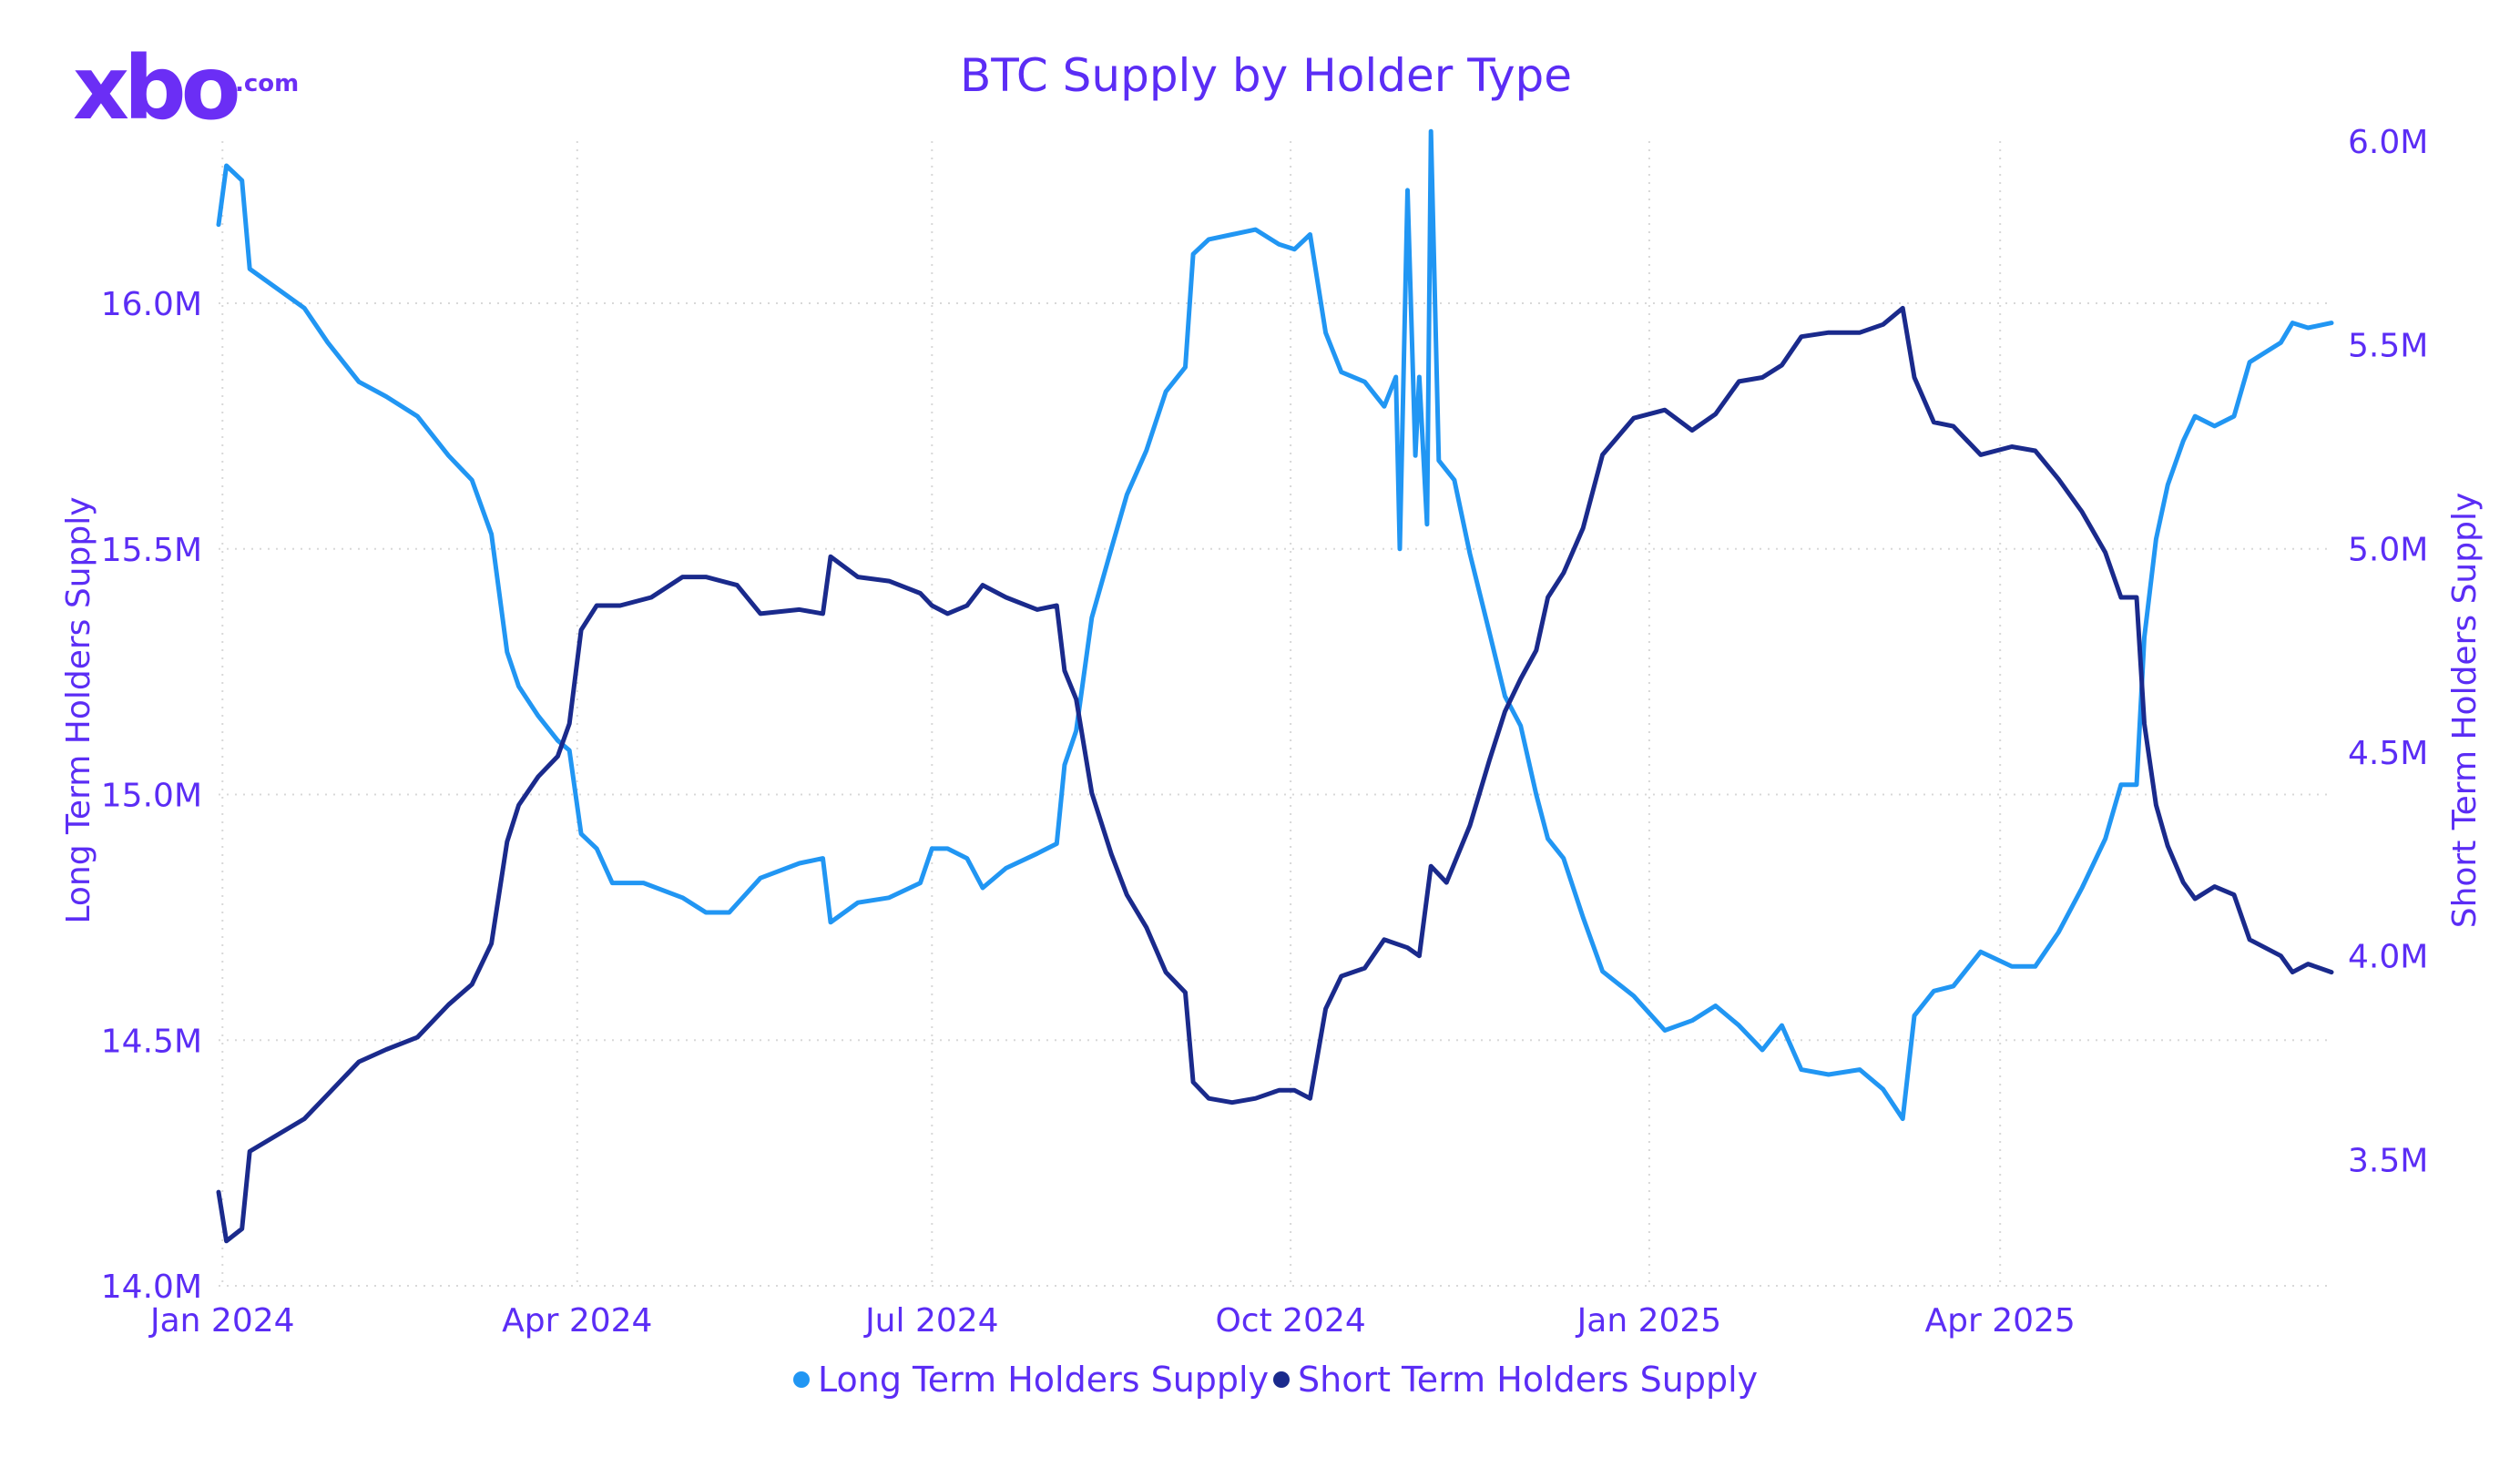 This screenshot has width=2520, height=1457. Describe the element at coordinates (931, 1321) in the screenshot. I see `x-tick-label: Jul 2024` at that location.